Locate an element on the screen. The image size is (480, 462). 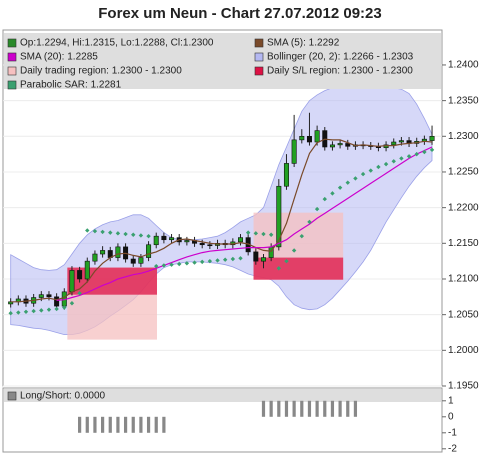
region is located at coordinates (298, 268).